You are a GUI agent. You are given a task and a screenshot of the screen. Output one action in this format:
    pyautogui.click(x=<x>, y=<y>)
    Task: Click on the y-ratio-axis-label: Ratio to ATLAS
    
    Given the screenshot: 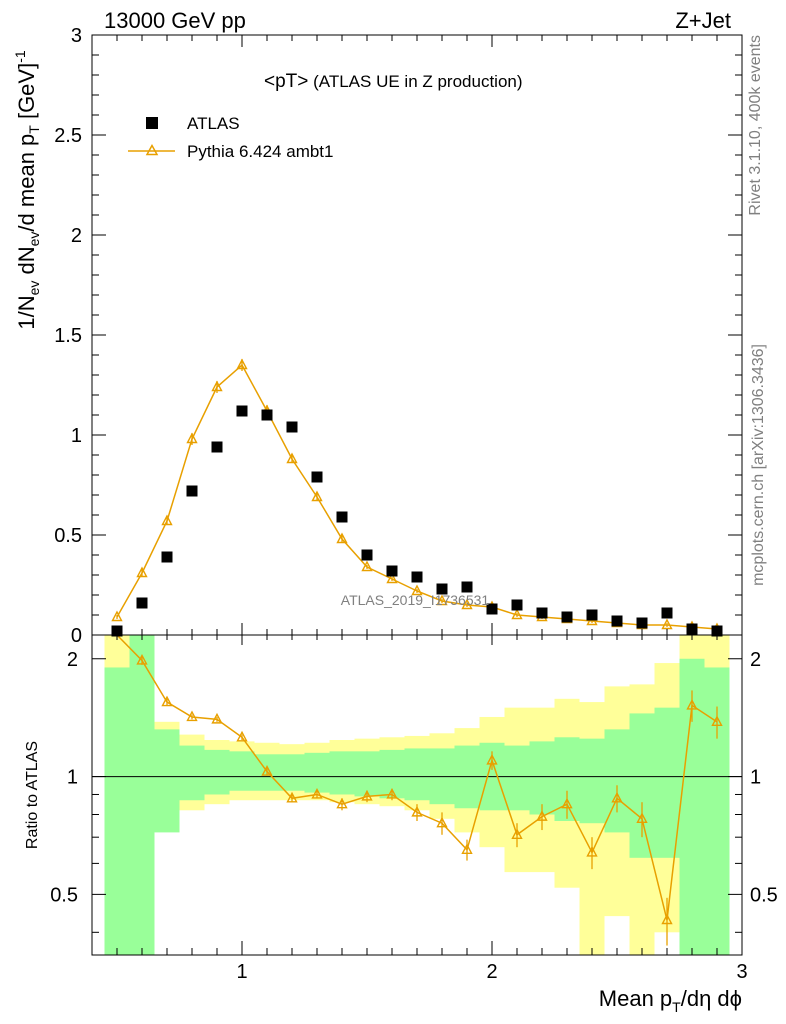 What is the action you would take?
    pyautogui.click(x=32, y=795)
    